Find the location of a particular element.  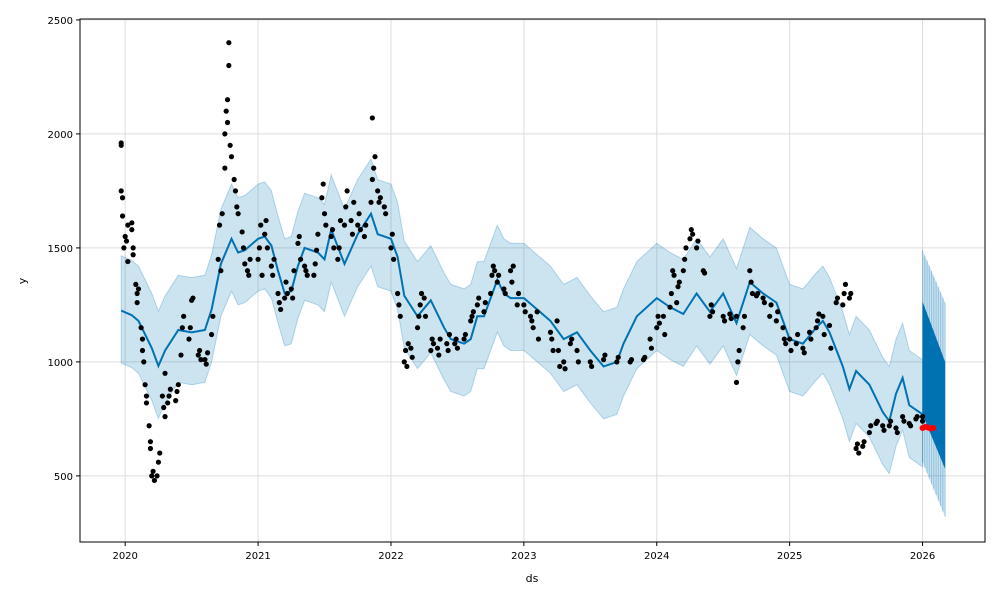

y-axis-label: y is located at coordinates (22, 280).